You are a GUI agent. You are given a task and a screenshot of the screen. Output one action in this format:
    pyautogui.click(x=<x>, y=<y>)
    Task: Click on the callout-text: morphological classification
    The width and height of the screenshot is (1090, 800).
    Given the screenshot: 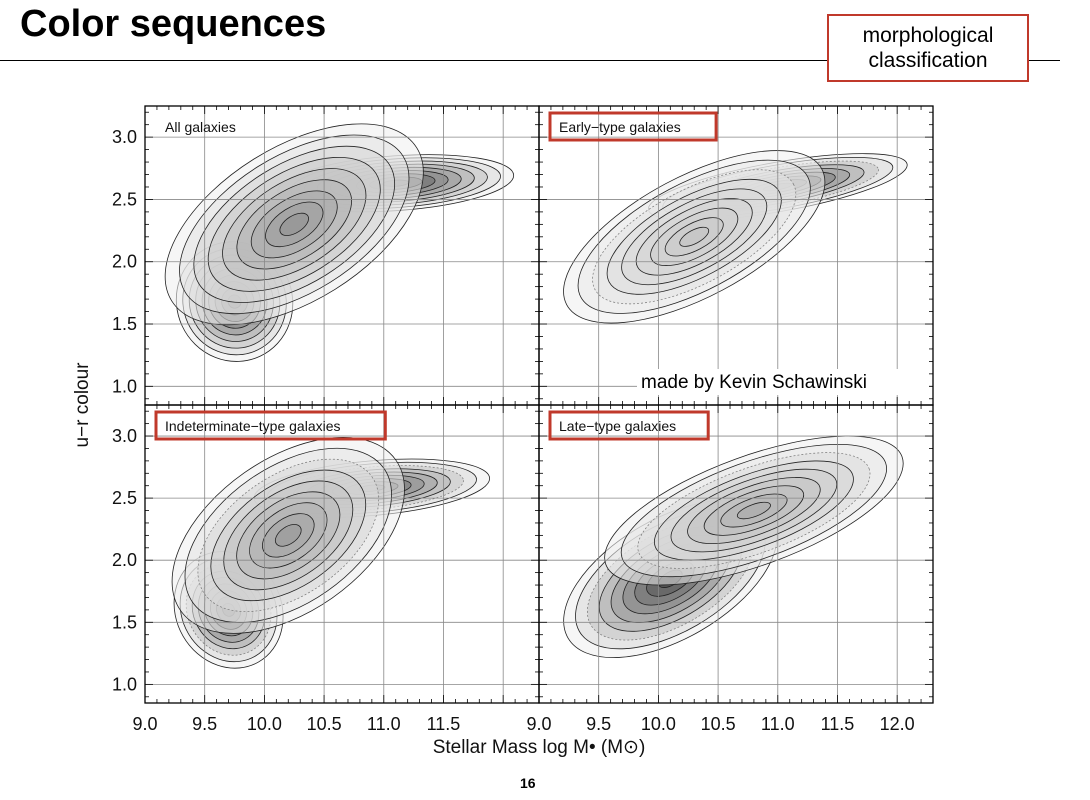 What is the action you would take?
    pyautogui.click(x=928, y=48)
    